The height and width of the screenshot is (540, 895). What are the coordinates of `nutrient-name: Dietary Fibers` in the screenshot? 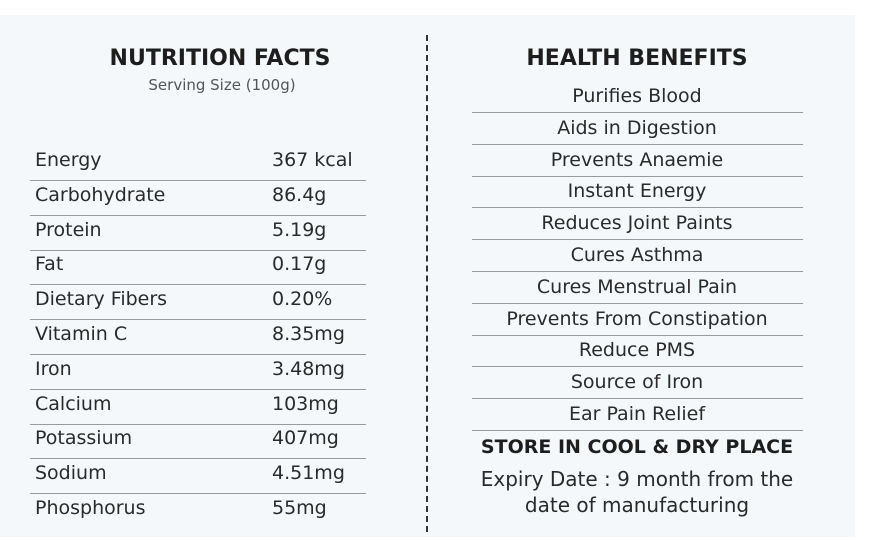 It's located at (101, 299).